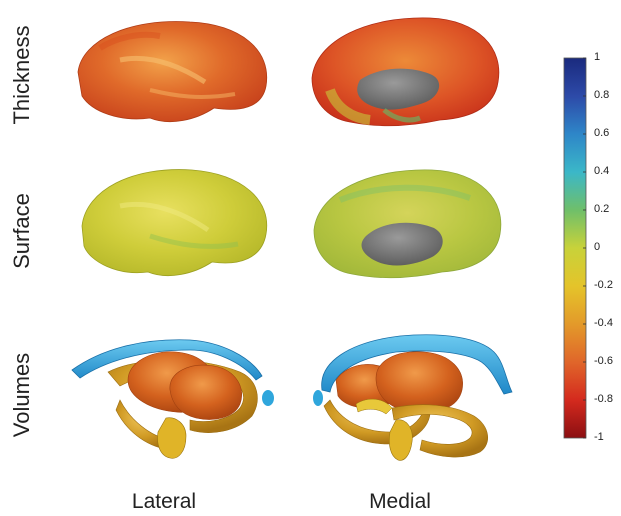 The height and width of the screenshot is (516, 621). I want to click on colorbar, so click(575, 248).